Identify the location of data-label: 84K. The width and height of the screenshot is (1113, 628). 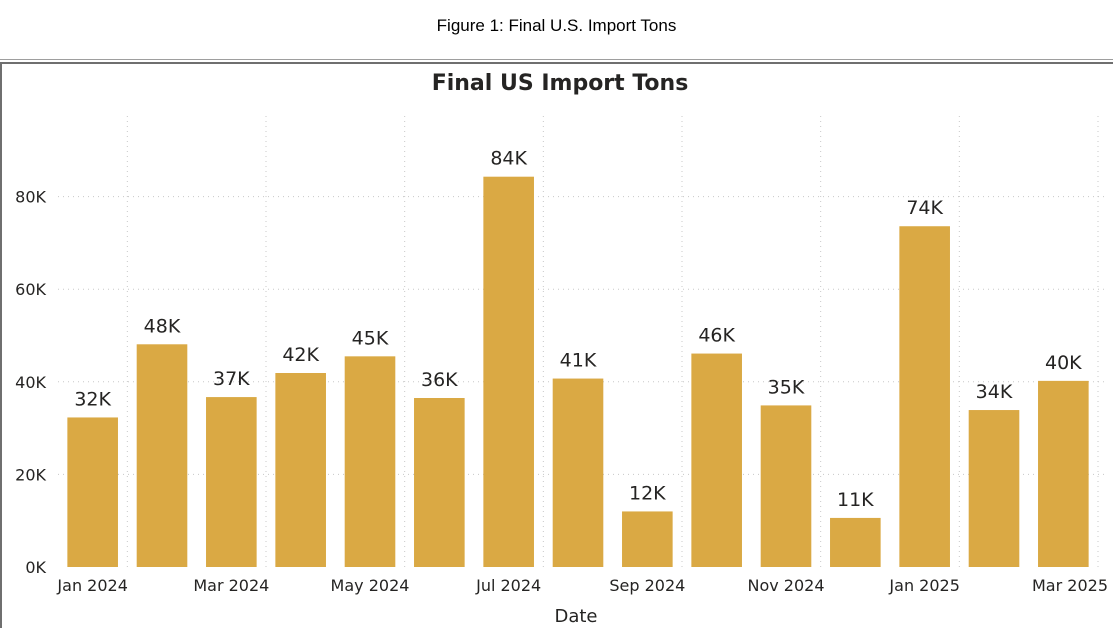
(508, 159).